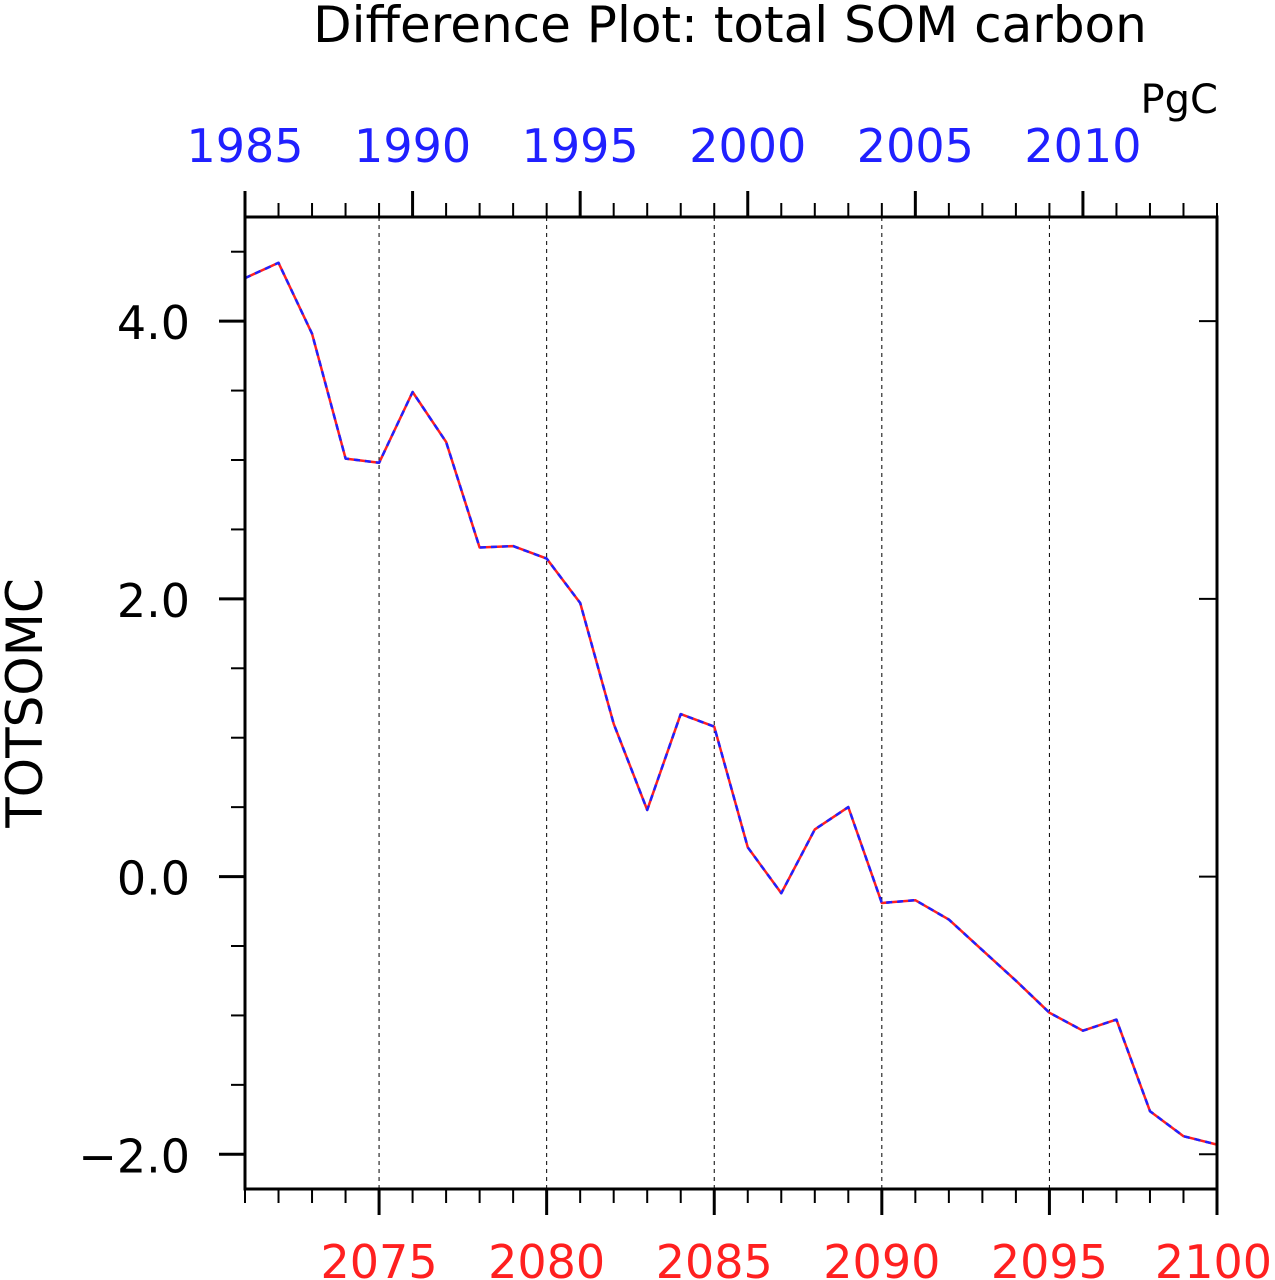  Describe the element at coordinates (153, 879) in the screenshot. I see `y-tick-label: 0.0` at that location.